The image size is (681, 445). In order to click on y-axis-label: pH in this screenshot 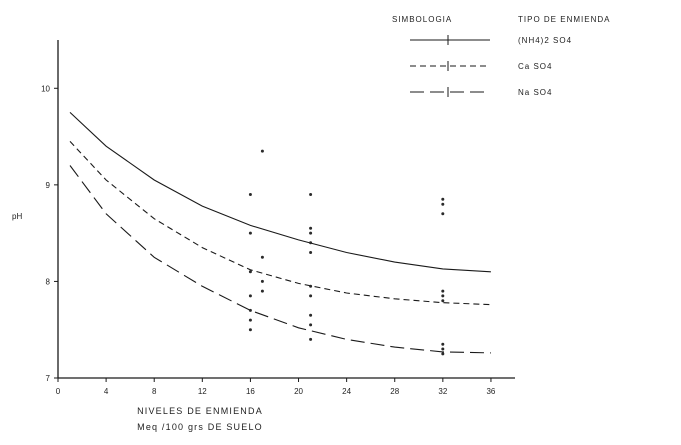, I will do `click(17, 216)`.